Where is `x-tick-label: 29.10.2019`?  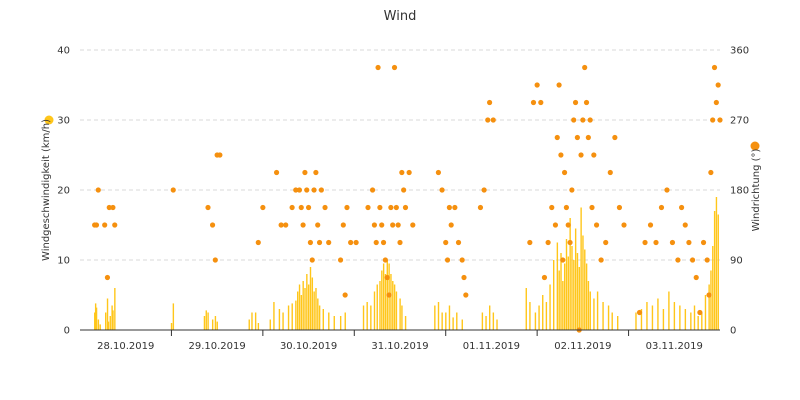 x-tick-label: 29.10.2019 is located at coordinates (217, 346).